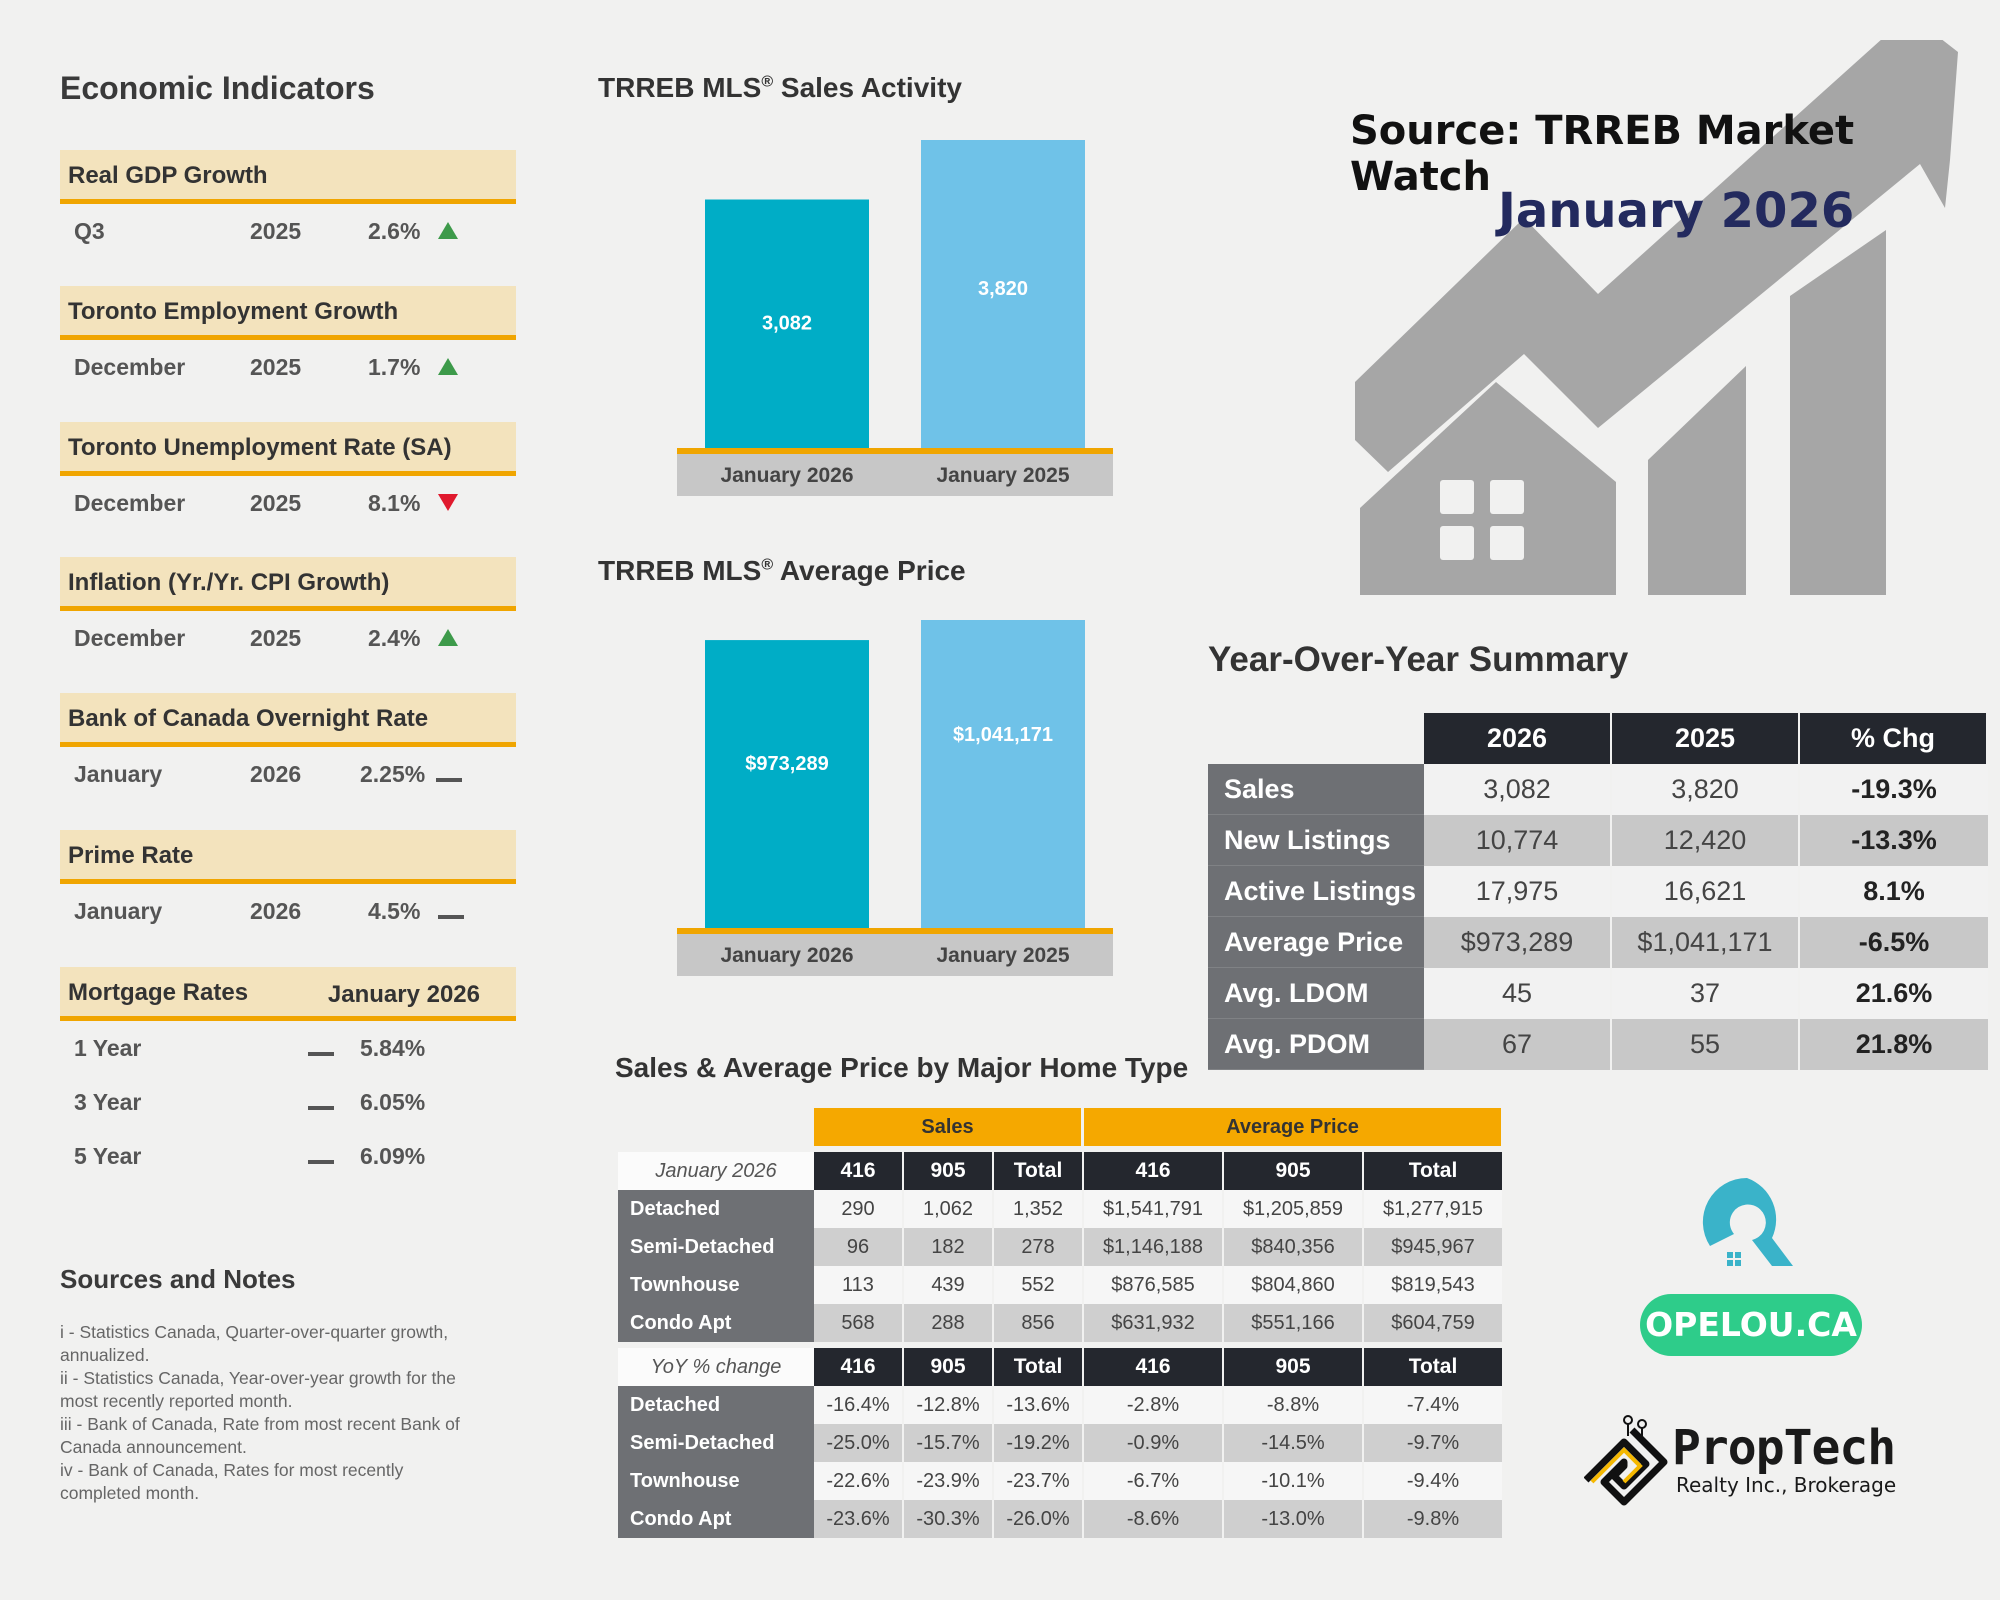  Describe the element at coordinates (1894, 789) in the screenshot. I see `yoy-pct-change: -19.3%` at that location.